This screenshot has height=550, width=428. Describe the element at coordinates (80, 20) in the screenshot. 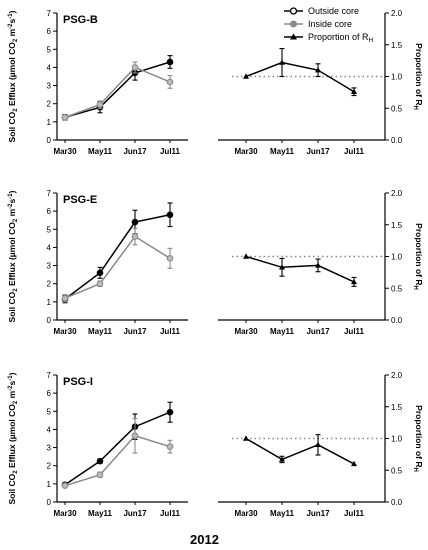

I see `panel-title: PSG-B` at that location.